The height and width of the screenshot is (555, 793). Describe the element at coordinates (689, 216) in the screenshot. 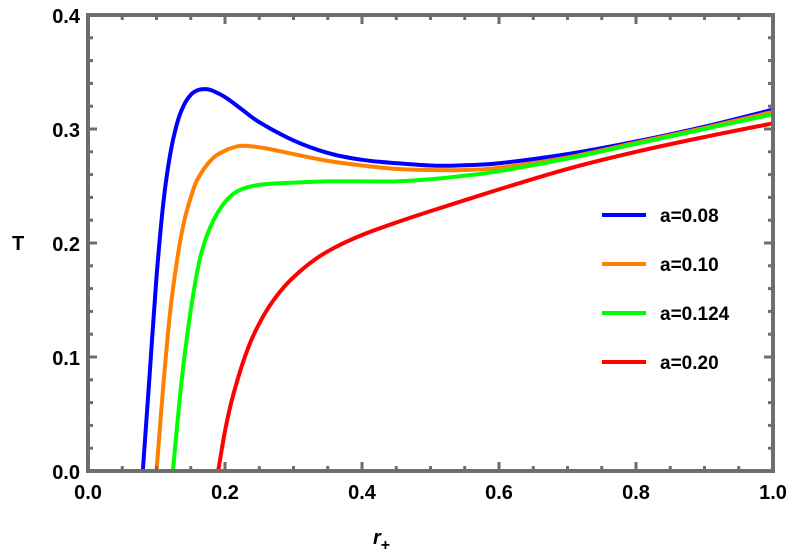

I see `legend-label: a=0.08` at that location.